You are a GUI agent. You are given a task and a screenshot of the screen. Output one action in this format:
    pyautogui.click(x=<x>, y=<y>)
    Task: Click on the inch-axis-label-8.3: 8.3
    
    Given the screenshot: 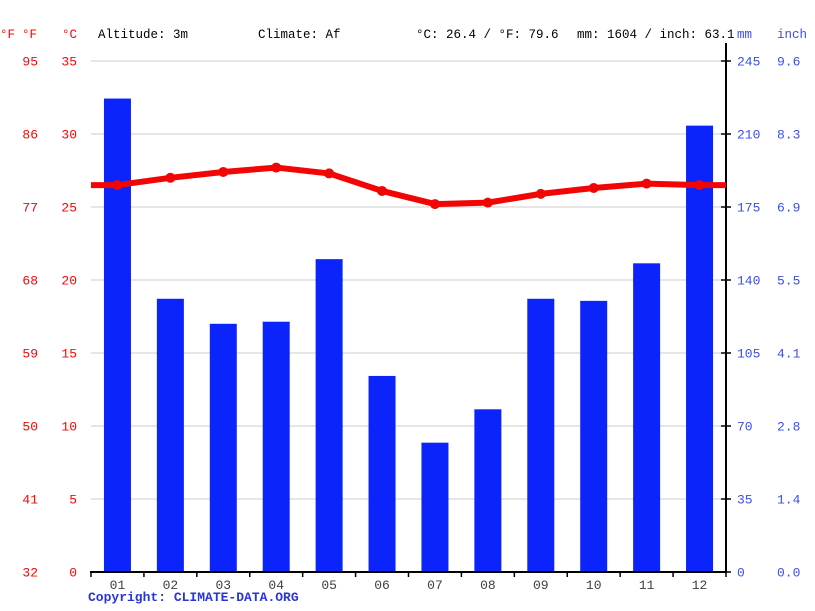 What is the action you would take?
    pyautogui.click(x=788, y=135)
    